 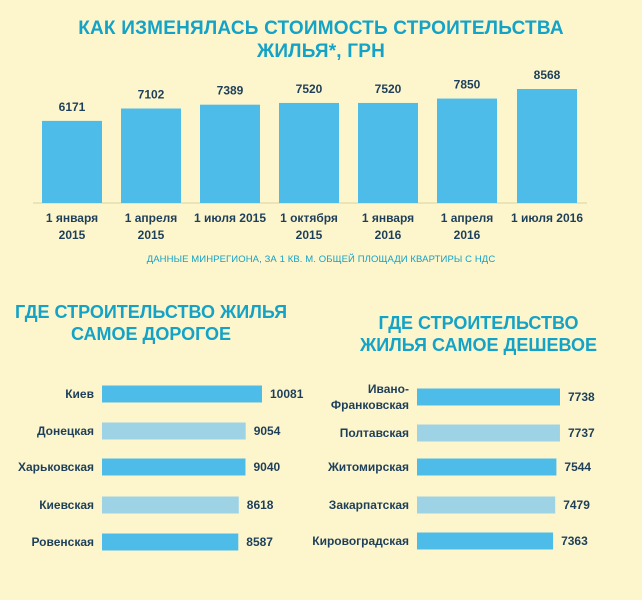 I want to click on chart-title-line-2: ЖИЛЬЯ*, ГРН, so click(x=321, y=51).